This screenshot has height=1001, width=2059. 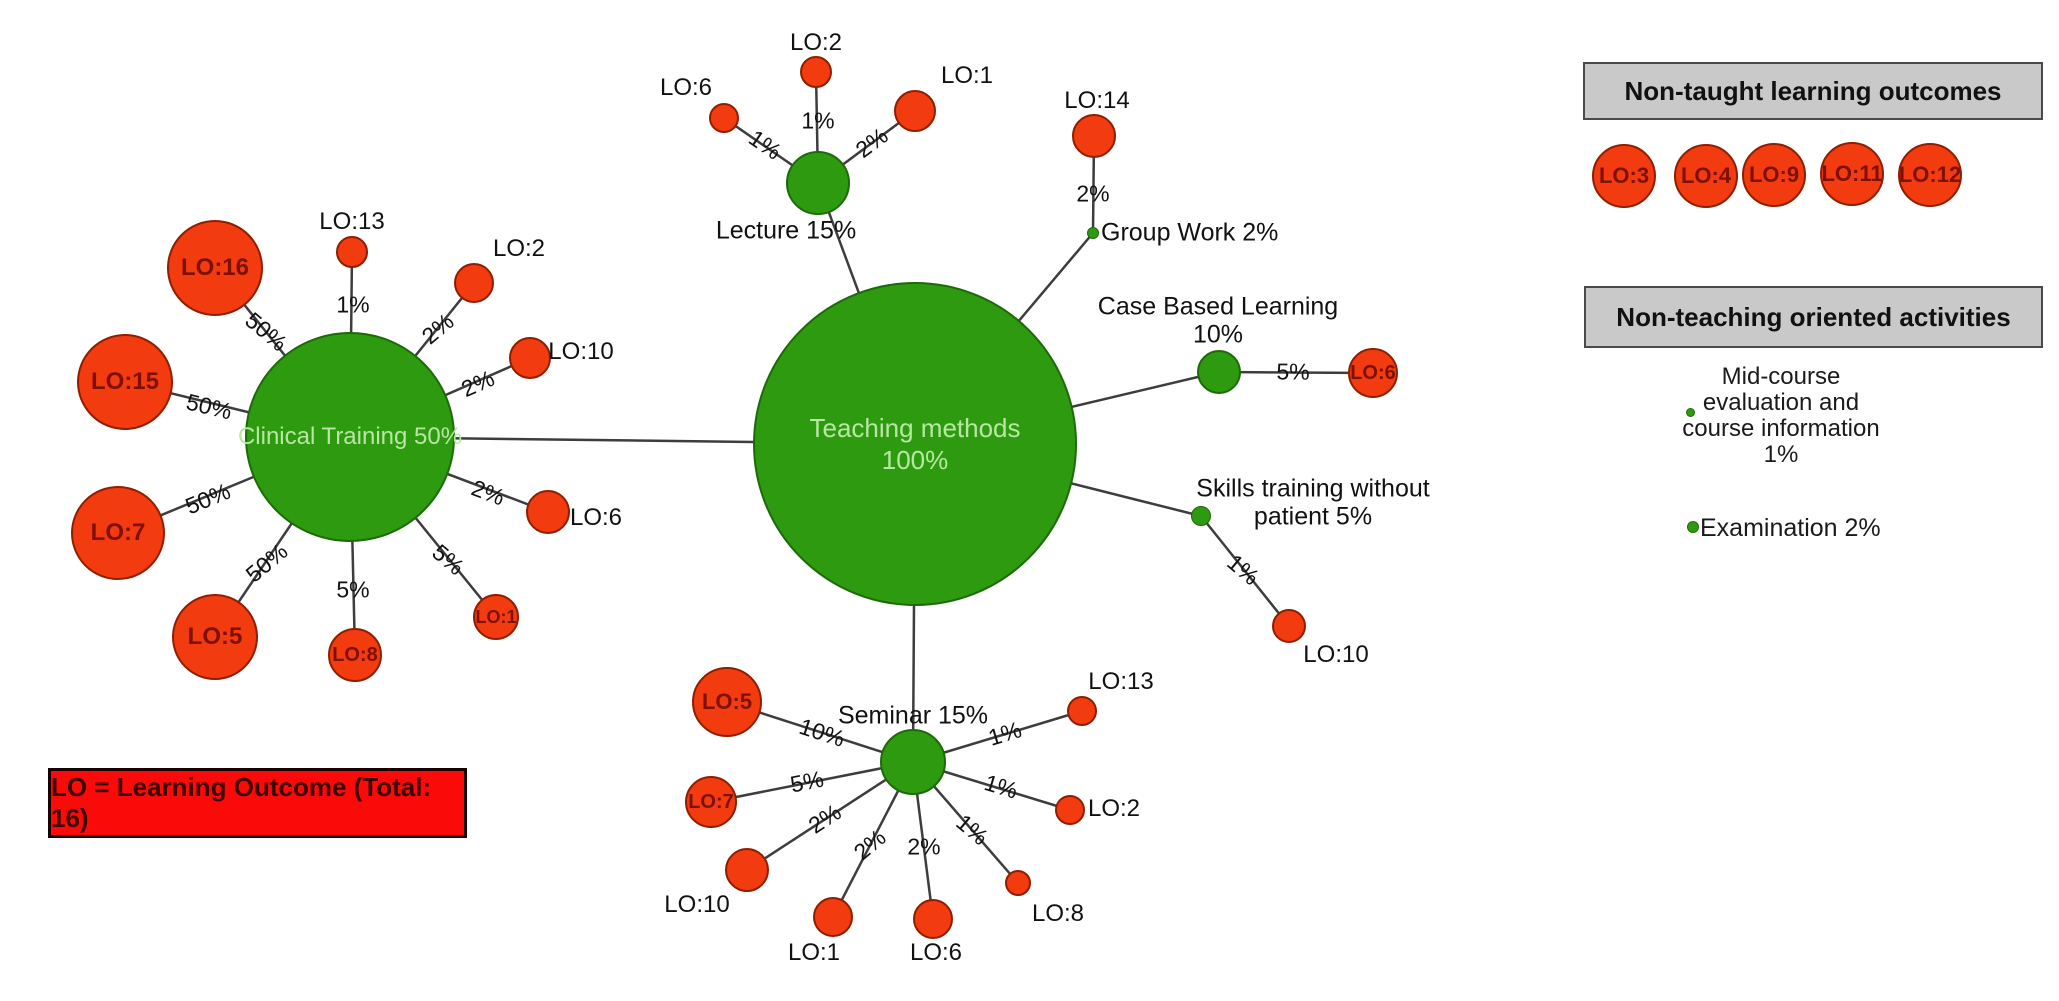 I want to click on edge-percent-label: 5%, so click(x=1293, y=371).